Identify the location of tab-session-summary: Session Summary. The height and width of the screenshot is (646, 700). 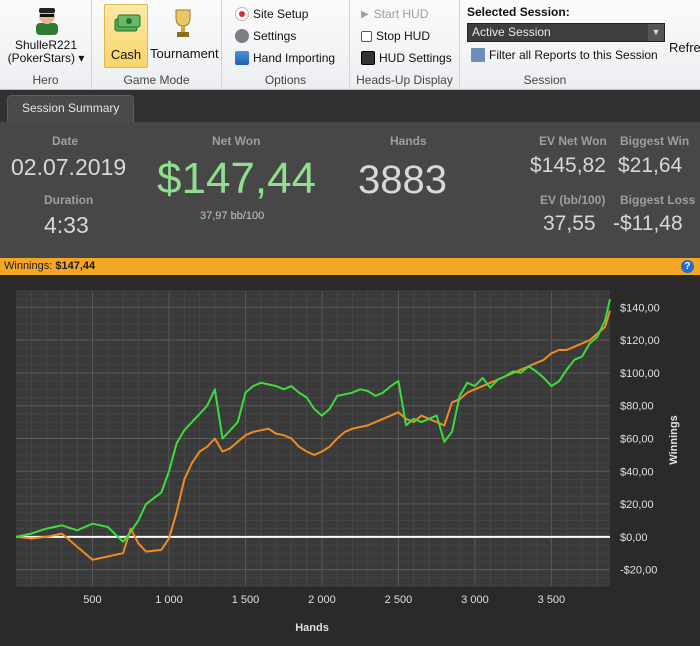
(71, 108).